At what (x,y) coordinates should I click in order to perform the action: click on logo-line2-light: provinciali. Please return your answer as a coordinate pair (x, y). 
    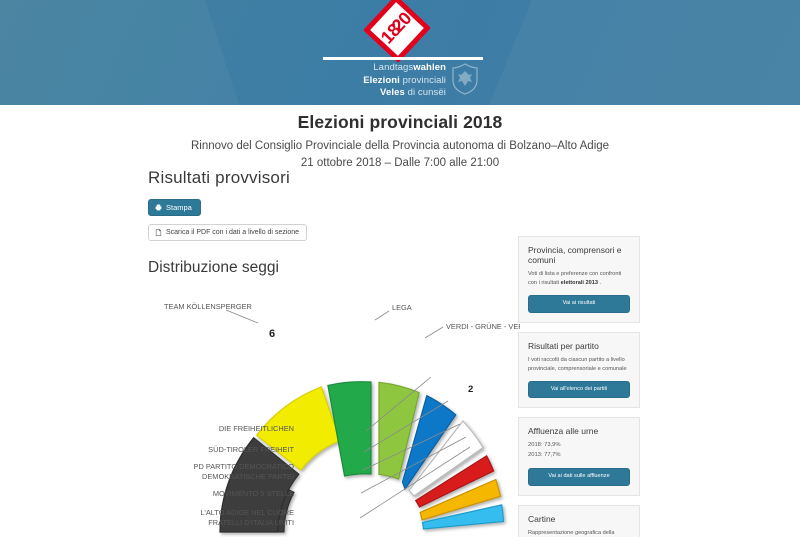
    Looking at the image, I should click on (422, 80).